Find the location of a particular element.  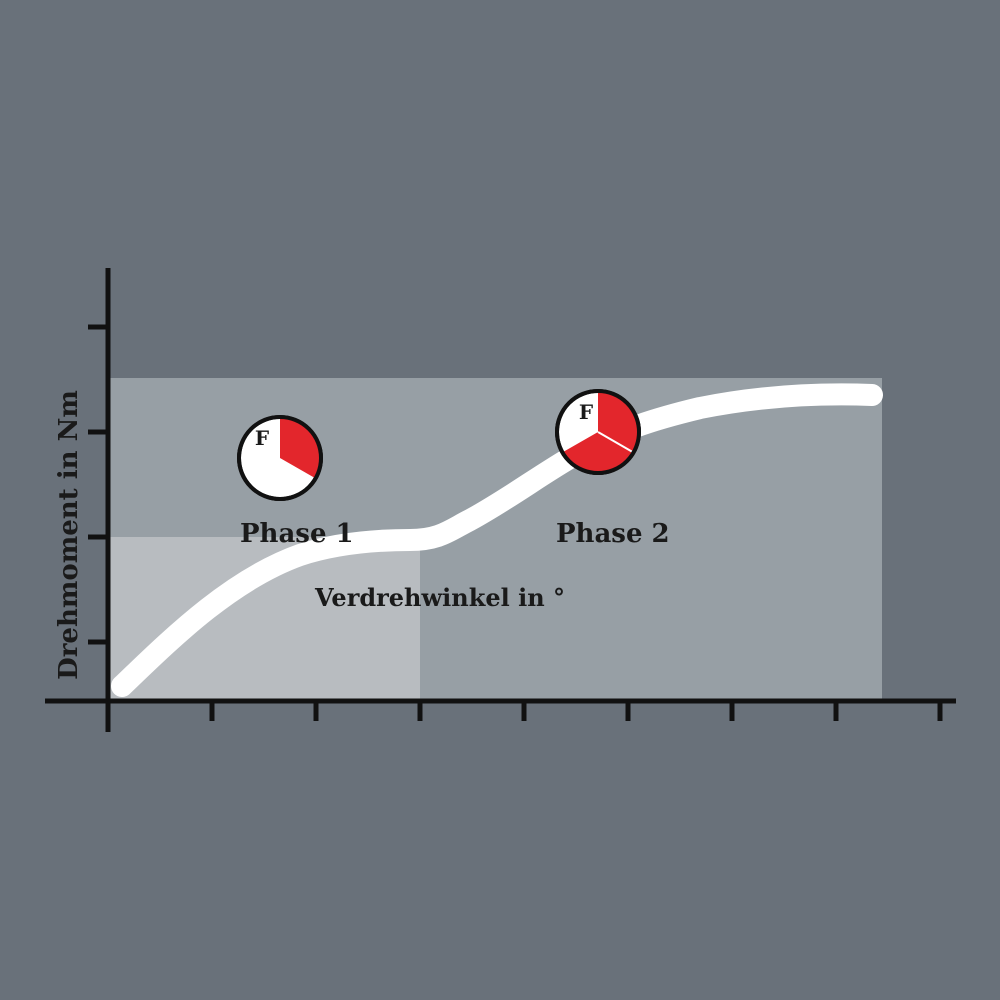

y-axis-label: Drehmoment in Nm is located at coordinates (69, 535).